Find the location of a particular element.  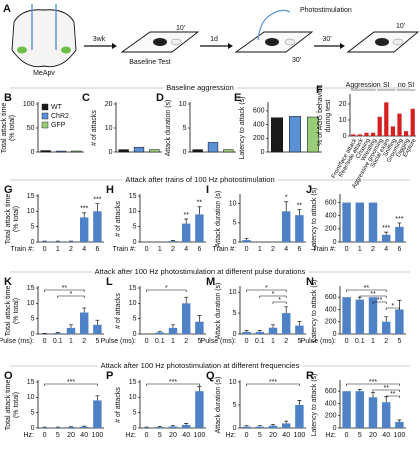

y-tick-label: 600 is located at coordinates (331, 202).